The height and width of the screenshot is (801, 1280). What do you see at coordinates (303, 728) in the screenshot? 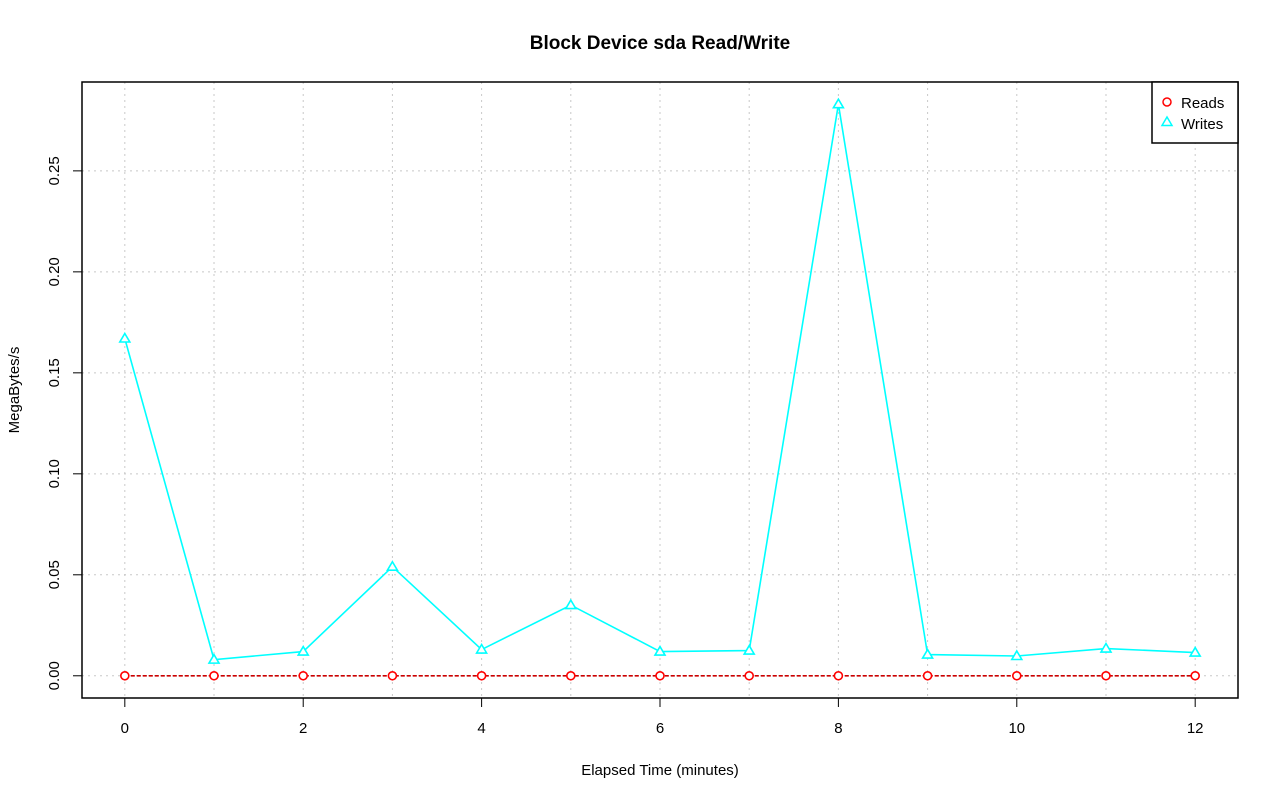
I see `x-tick-label: 2` at bounding box center [303, 728].